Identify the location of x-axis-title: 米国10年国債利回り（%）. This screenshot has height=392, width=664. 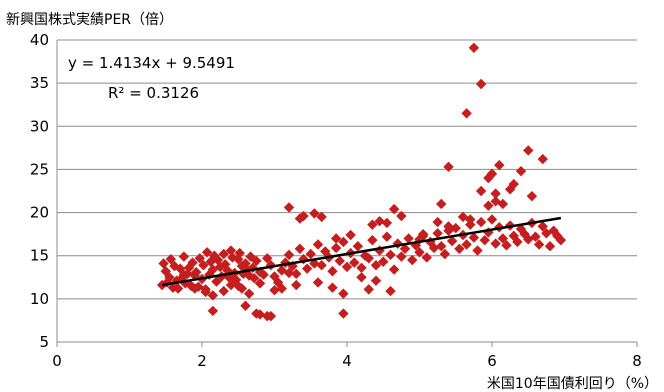
(572, 384).